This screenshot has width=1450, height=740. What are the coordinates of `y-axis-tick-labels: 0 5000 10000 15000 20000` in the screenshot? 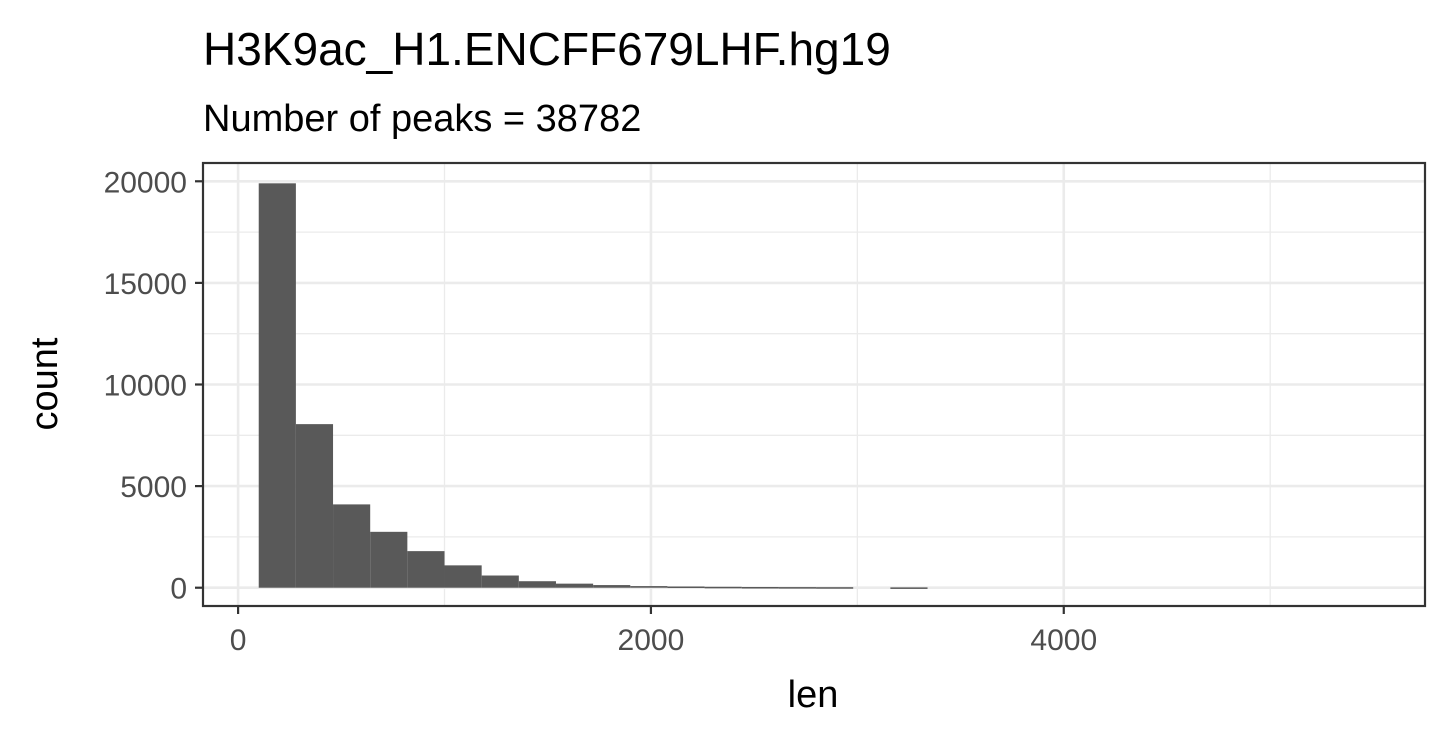 It's located at (145, 385).